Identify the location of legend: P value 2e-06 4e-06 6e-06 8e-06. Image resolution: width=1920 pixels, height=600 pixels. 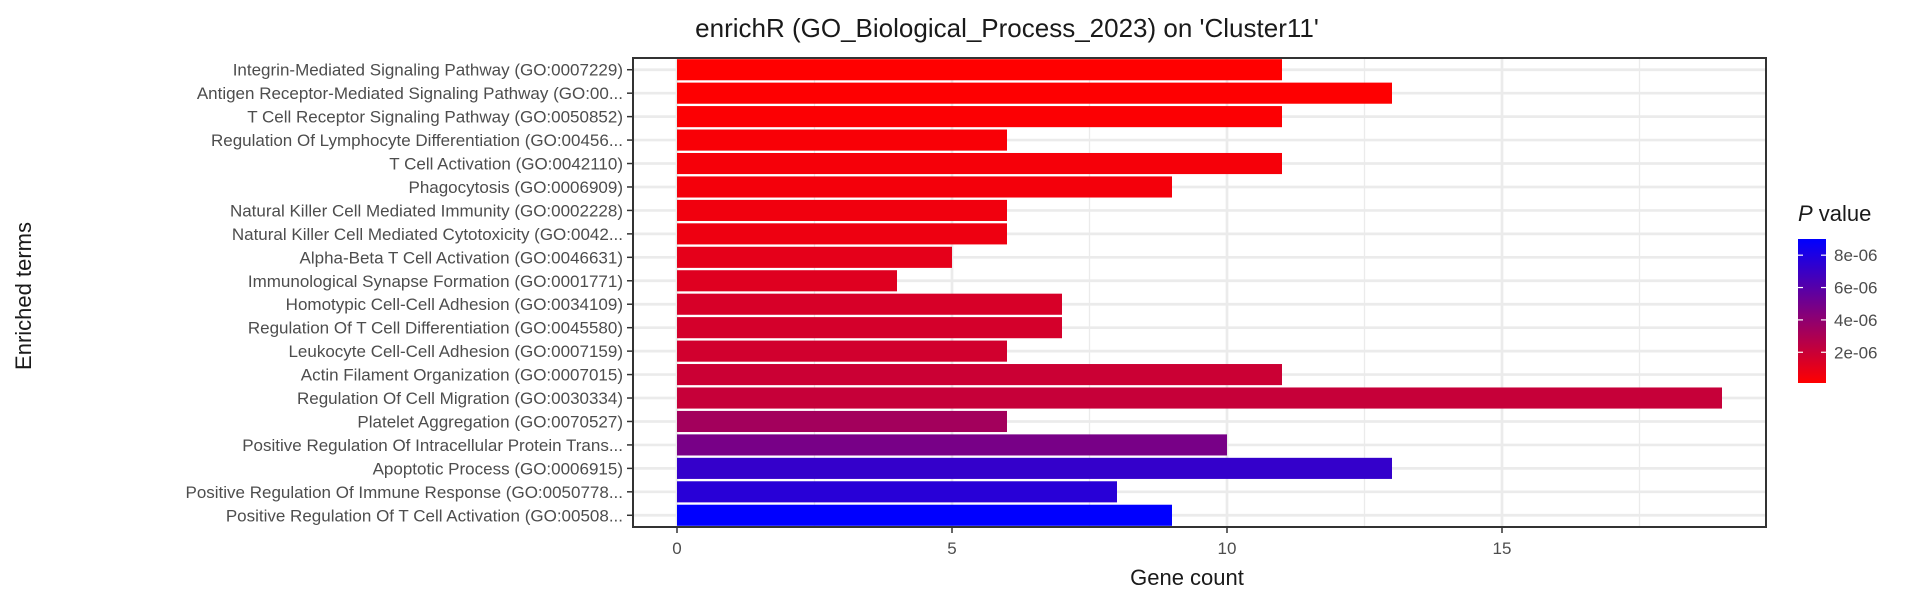
(1837, 292).